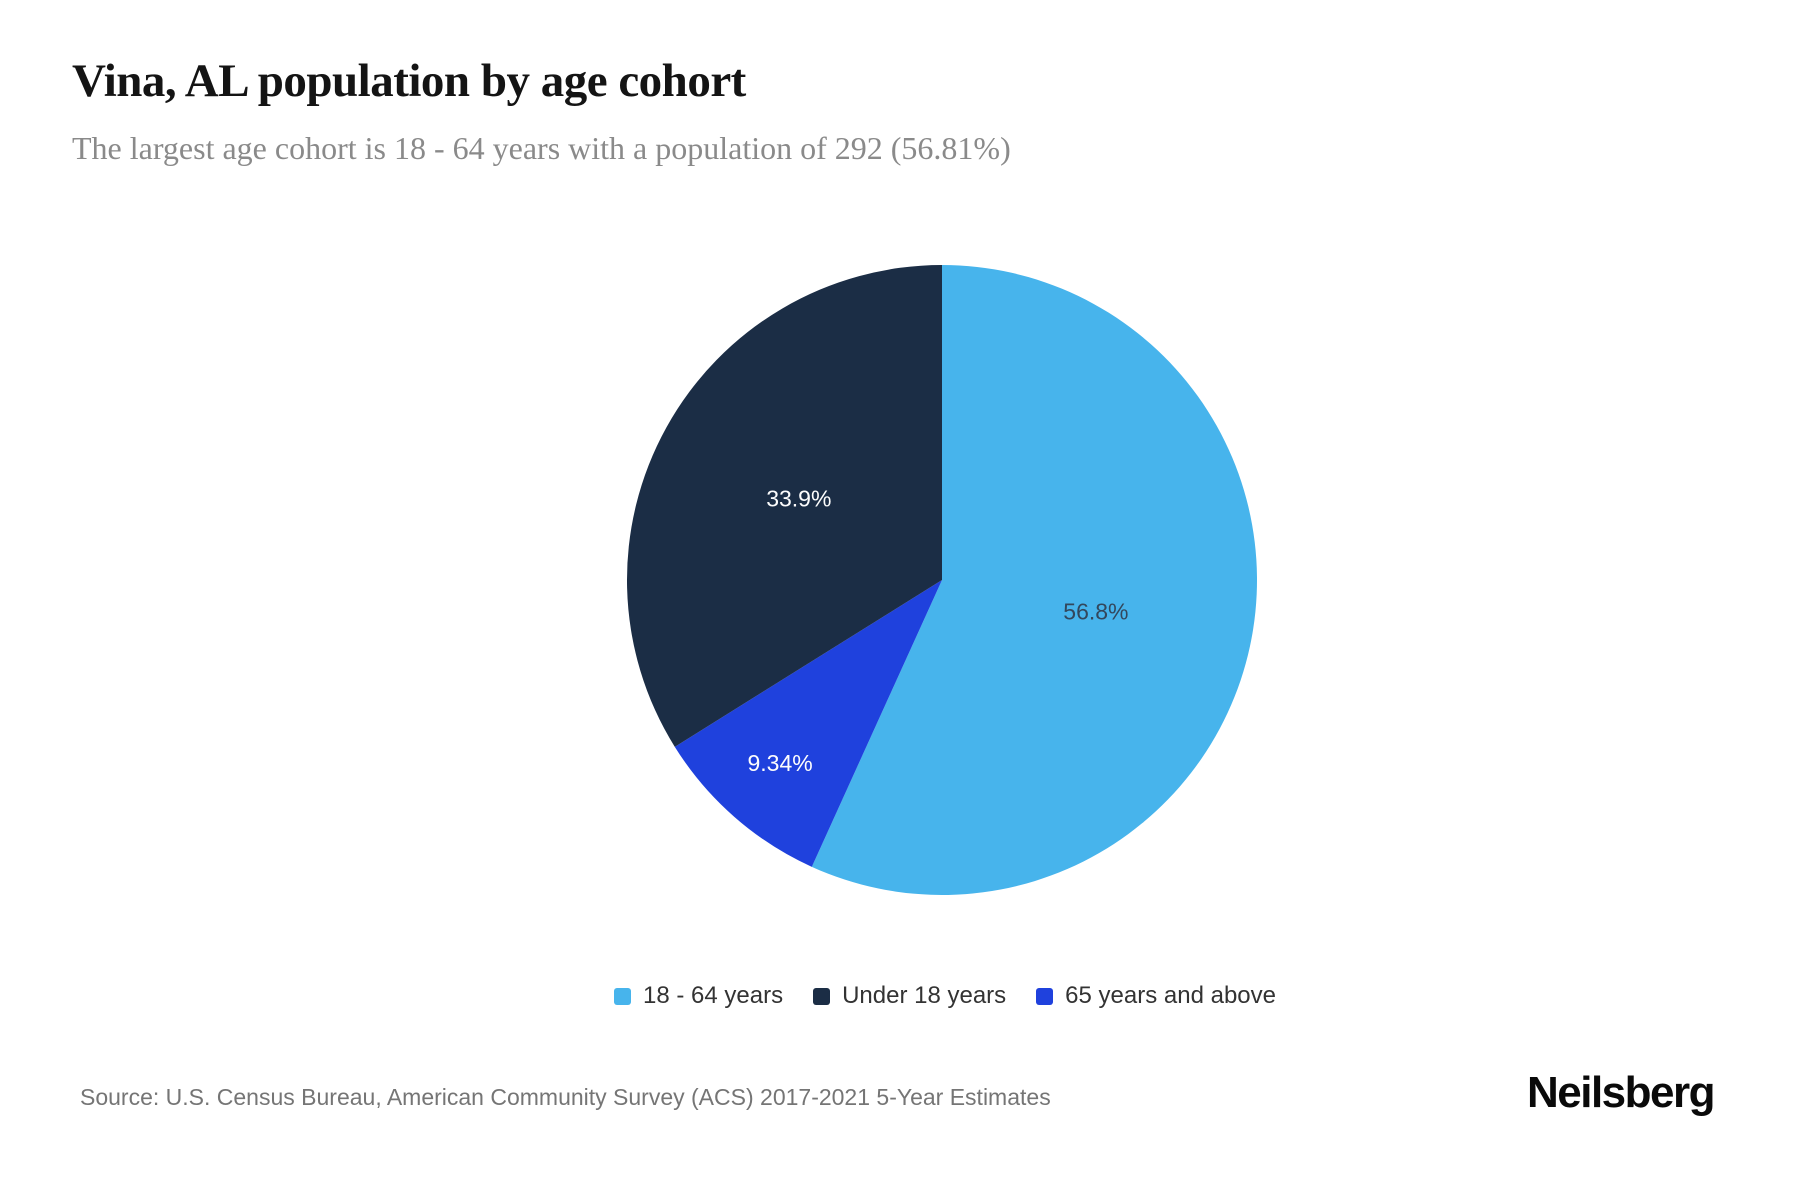 The image size is (1800, 1200). Describe the element at coordinates (779, 763) in the screenshot. I see `pie-slice-label-1: 9.34%` at that location.